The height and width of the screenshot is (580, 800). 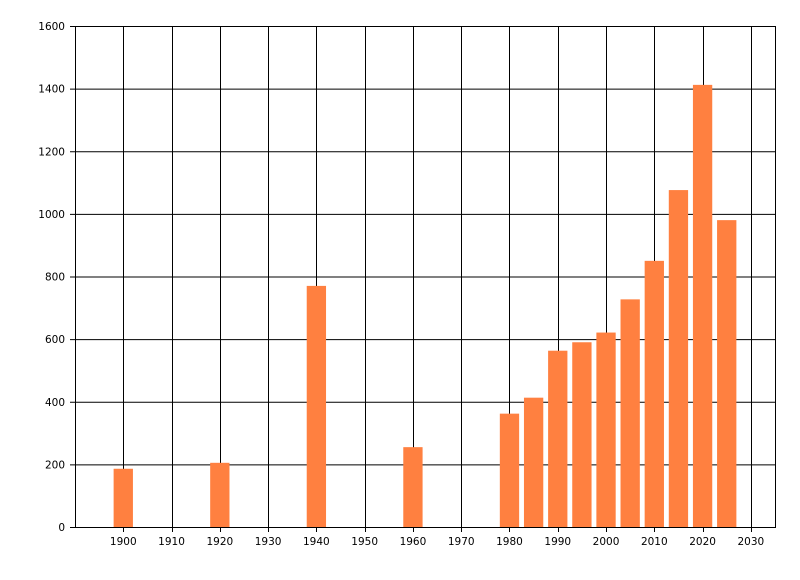 What do you see at coordinates (558, 438) in the screenshot?
I see `bar-1990` at bounding box center [558, 438].